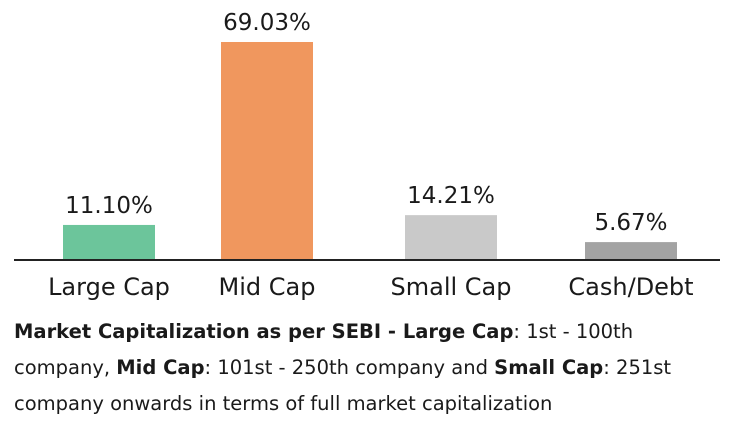  What do you see at coordinates (349, 367) in the screenshot?
I see `footnote-mid-cap-text: : 101st - 250th company and` at bounding box center [349, 367].